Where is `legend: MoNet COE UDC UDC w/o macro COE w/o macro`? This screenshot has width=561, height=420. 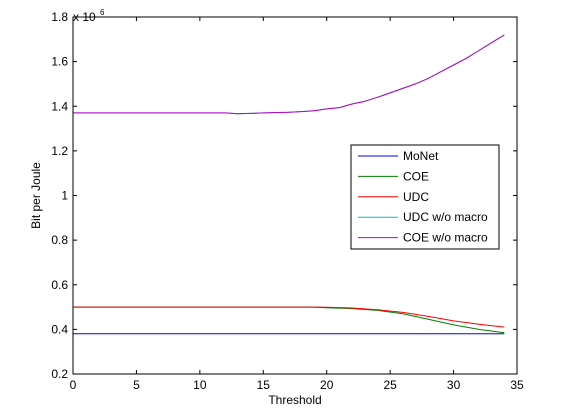
legend: MoNet COE UDC UDC w/o macro COE w/o macro is located at coordinates (425, 197).